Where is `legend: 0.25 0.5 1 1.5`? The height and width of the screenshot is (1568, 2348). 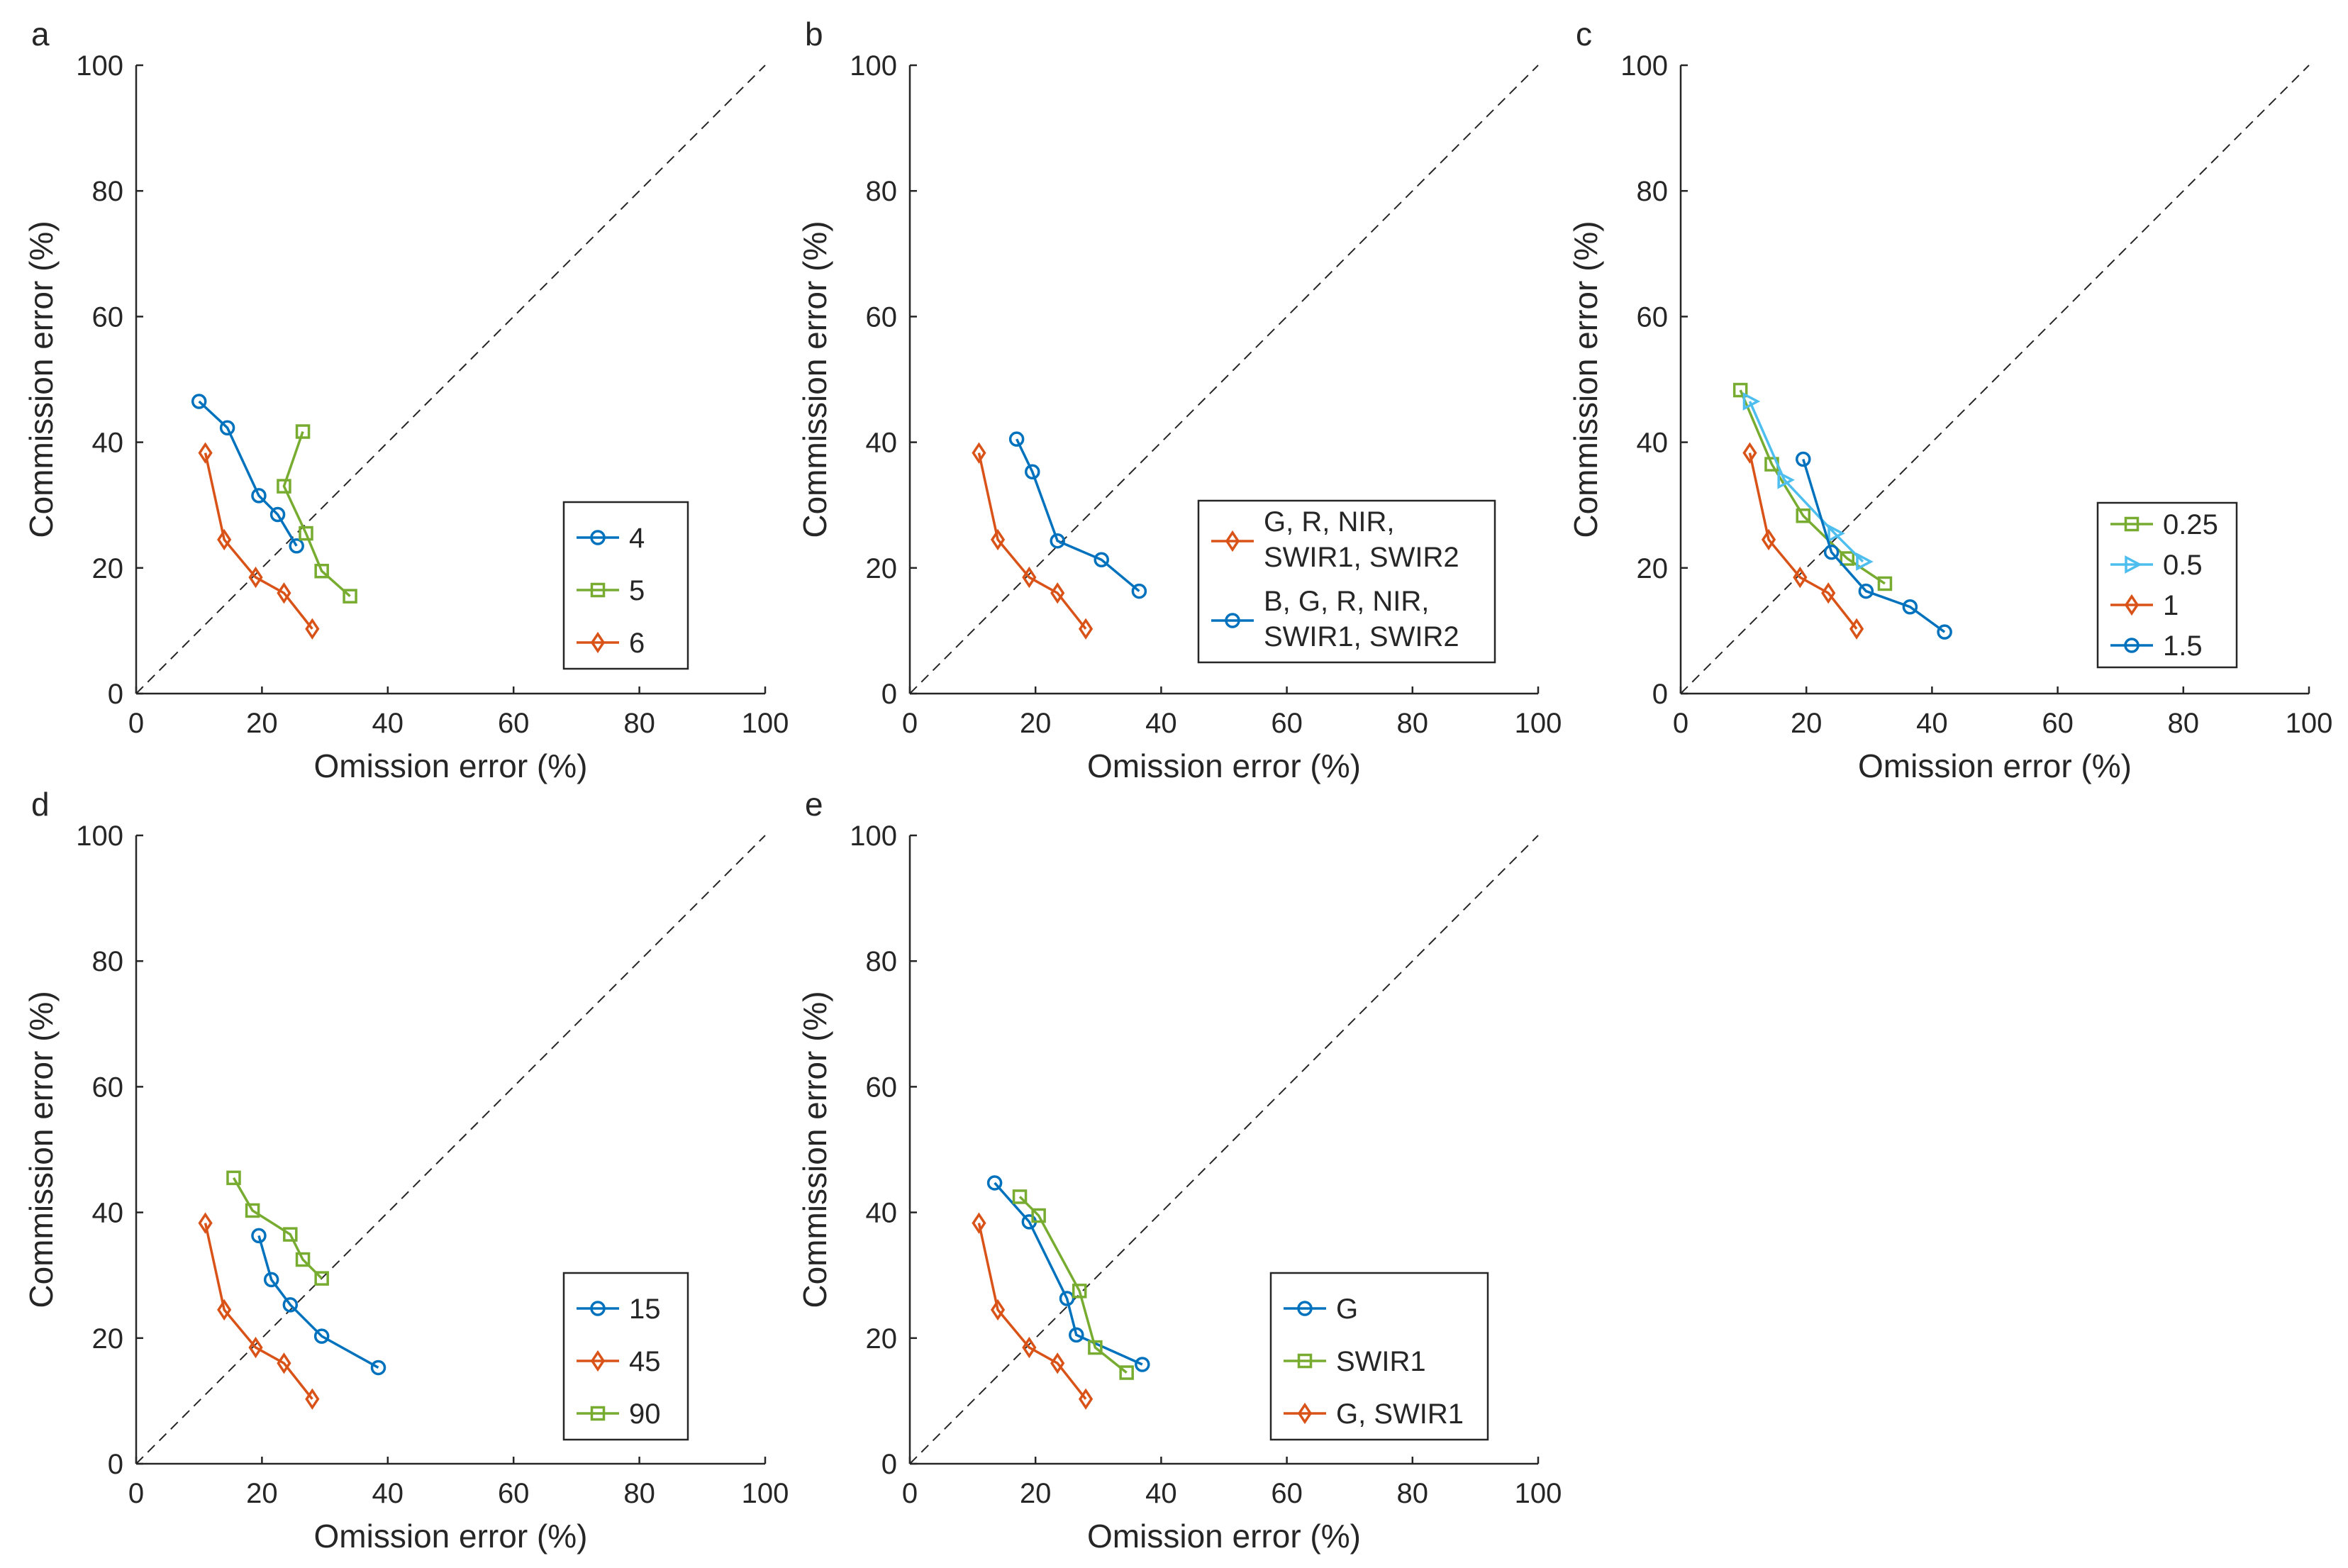 legend: 0.25 0.5 1 1.5 is located at coordinates (2167, 585).